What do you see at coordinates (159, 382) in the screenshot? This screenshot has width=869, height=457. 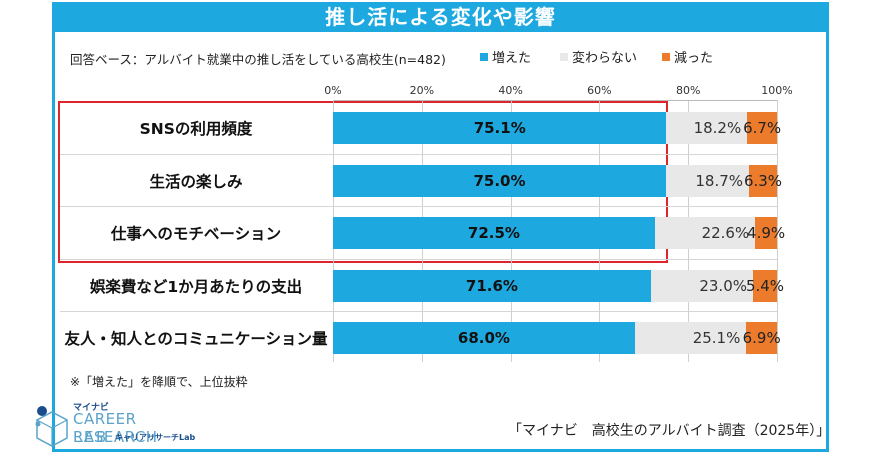 I see `footnote: ※「増えた」を降順で、上位抜粋` at bounding box center [159, 382].